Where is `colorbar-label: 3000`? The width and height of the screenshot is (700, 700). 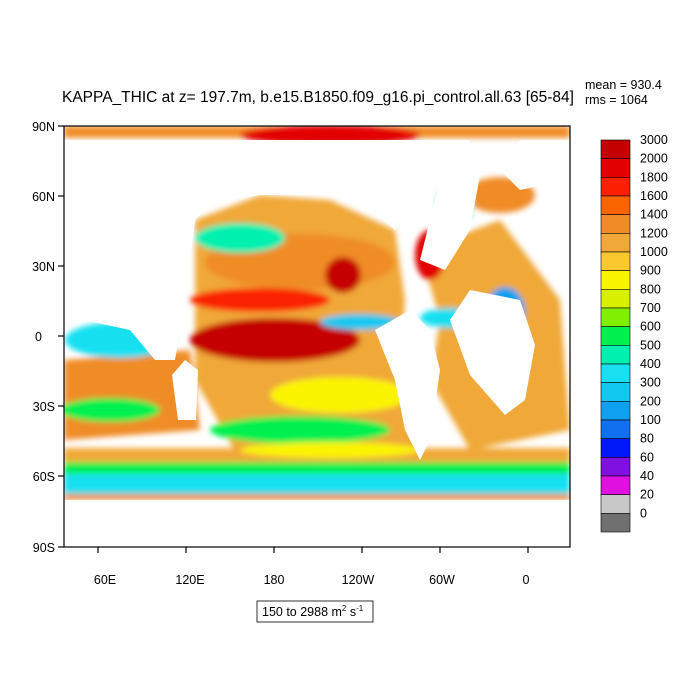 colorbar-label: 3000 is located at coordinates (654, 140).